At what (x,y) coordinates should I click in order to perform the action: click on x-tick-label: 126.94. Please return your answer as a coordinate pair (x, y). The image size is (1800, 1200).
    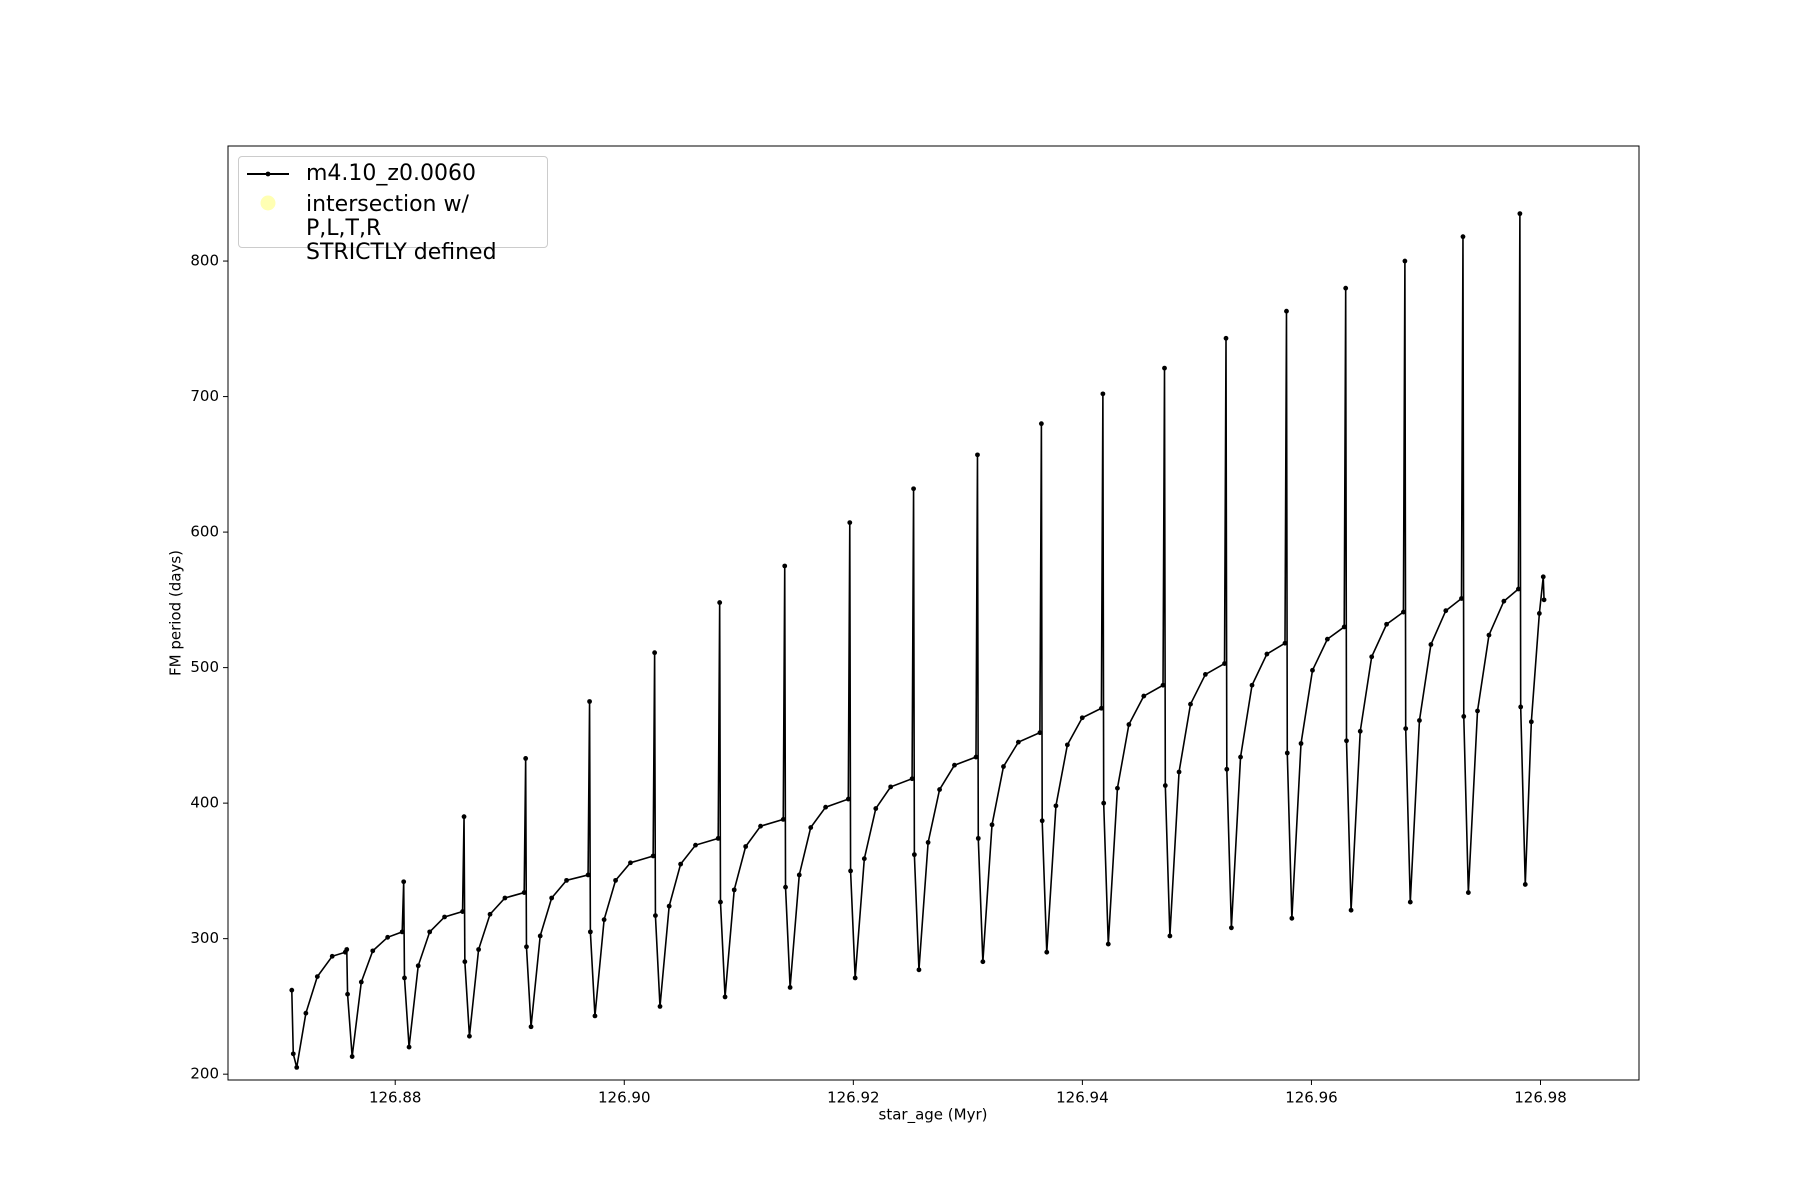
    Looking at the image, I should click on (1082, 1098).